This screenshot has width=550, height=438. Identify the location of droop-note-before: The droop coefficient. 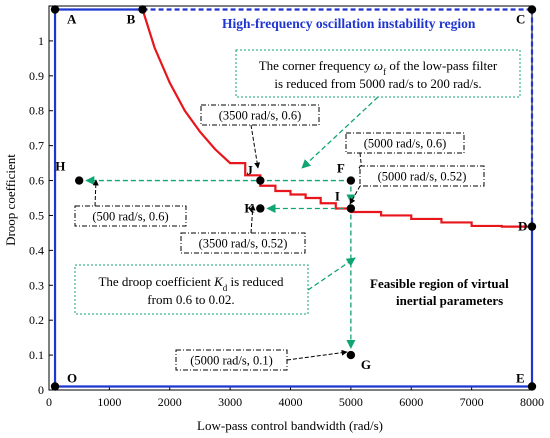
(156, 281).